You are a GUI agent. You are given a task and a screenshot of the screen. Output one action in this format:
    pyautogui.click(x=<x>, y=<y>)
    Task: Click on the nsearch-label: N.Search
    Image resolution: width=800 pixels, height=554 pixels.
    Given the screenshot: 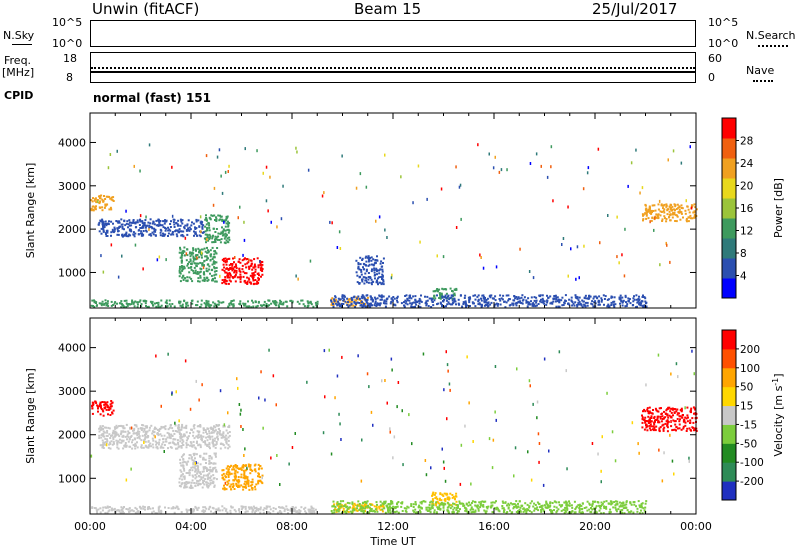 What is the action you would take?
    pyautogui.click(x=771, y=35)
    